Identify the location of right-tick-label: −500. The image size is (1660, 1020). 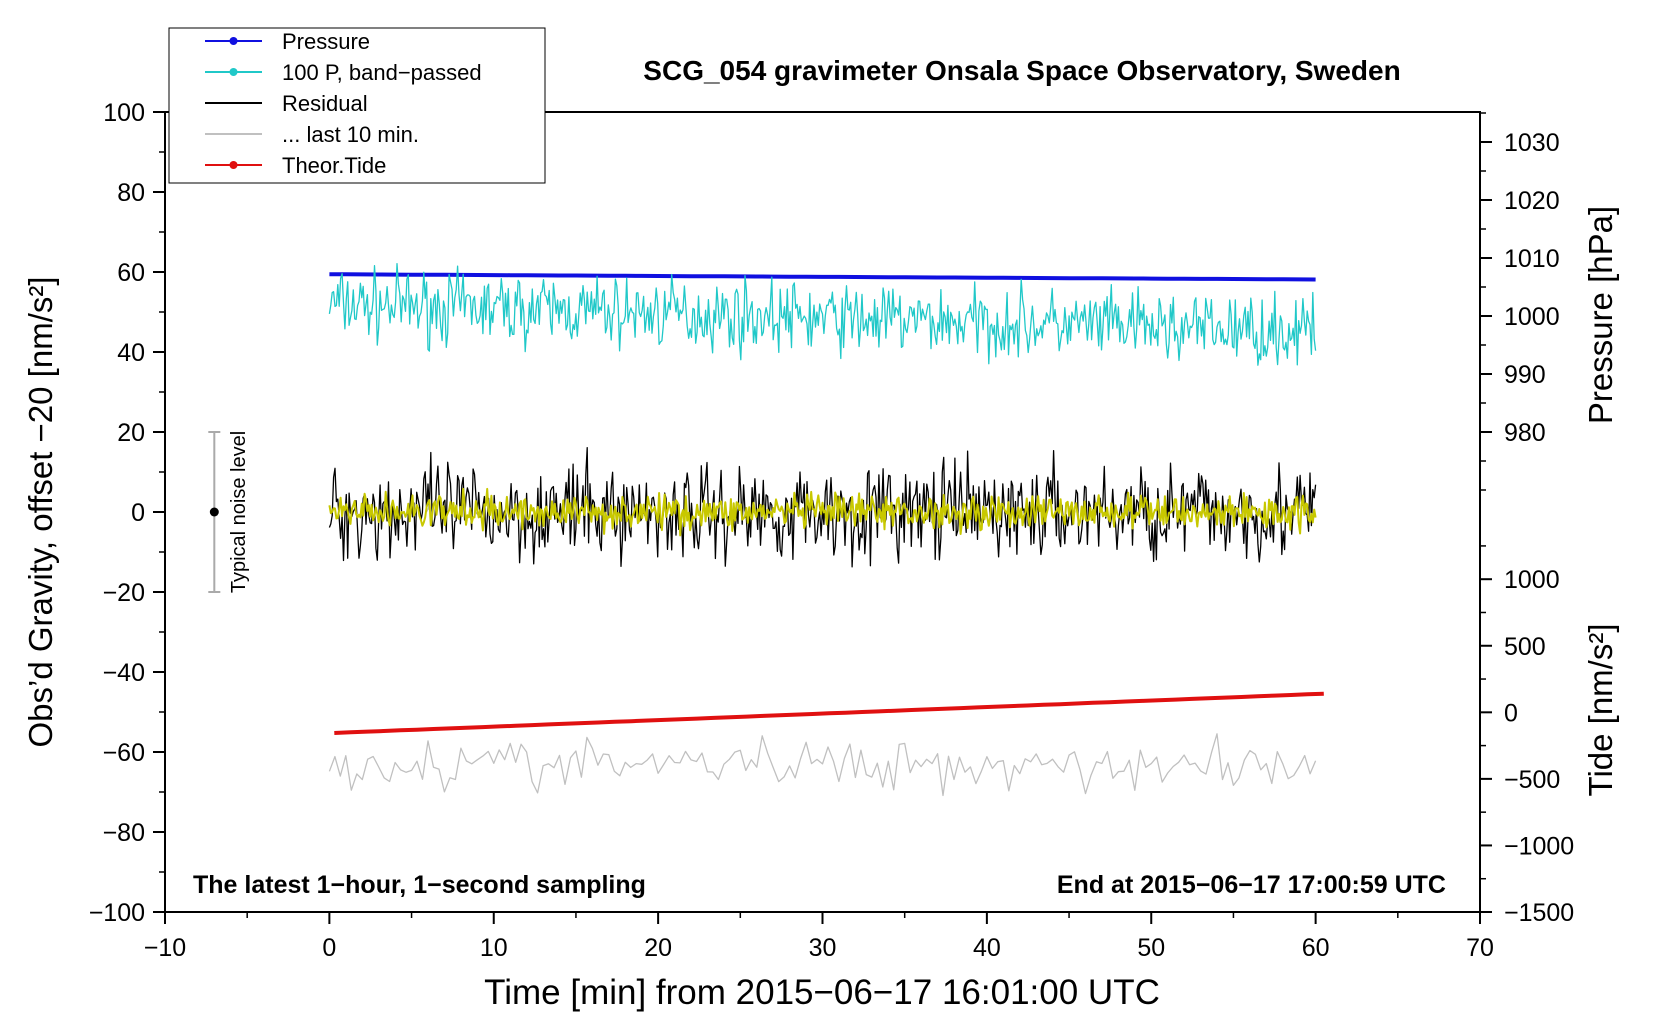
(1532, 780).